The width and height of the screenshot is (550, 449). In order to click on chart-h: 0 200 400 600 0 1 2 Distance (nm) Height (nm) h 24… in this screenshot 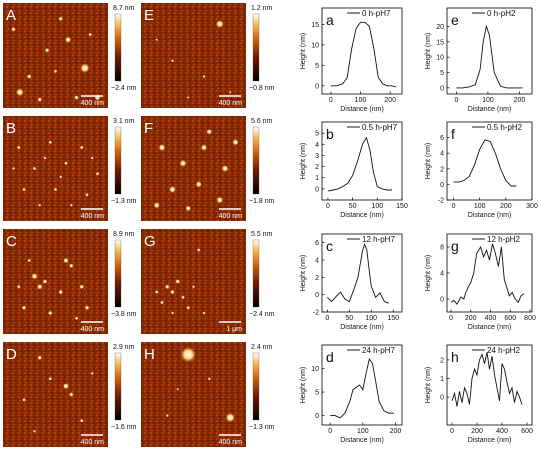, I will do `click(479, 394)`.